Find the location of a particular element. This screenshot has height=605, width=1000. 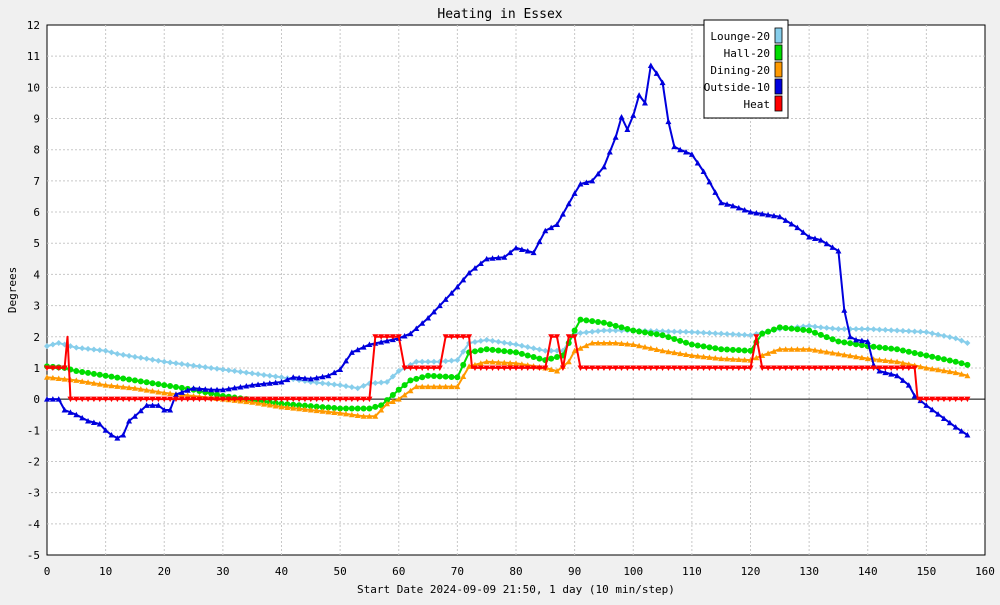

x-tick-label: 50 is located at coordinates (340, 571).